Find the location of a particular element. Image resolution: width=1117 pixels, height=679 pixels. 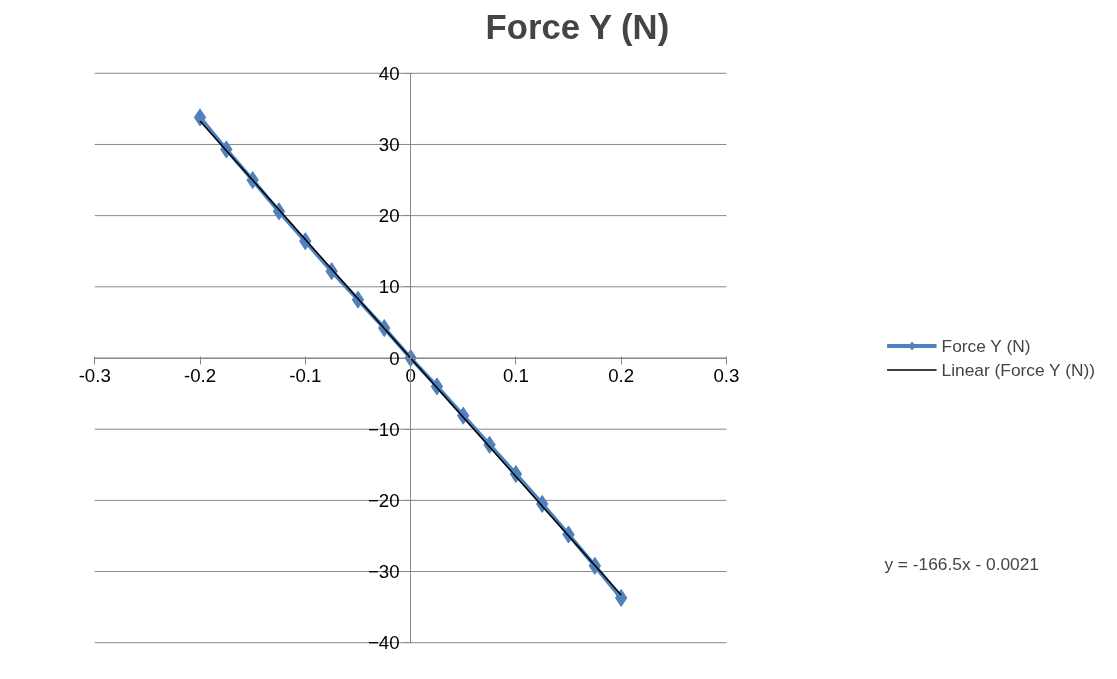

legend-label: Linear (Force Y (N)) is located at coordinates (1018, 369).